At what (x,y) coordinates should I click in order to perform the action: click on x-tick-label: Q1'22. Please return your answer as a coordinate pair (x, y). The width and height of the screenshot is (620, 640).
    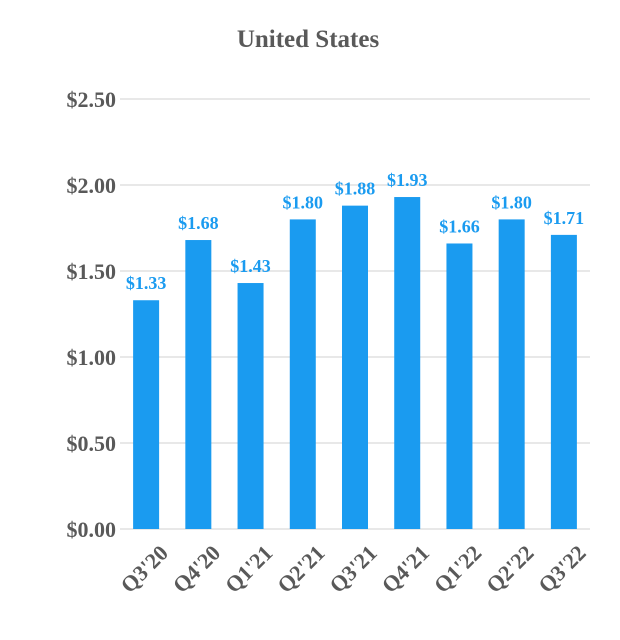
    Looking at the image, I should click on (457, 568).